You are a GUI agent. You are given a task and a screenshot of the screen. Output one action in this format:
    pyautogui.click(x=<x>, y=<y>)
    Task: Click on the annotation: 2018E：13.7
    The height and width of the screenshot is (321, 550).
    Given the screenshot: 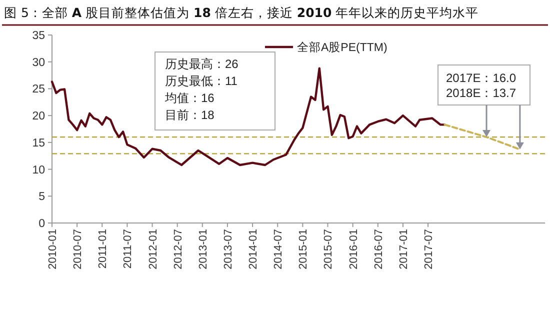 What is the action you would take?
    pyautogui.click(x=481, y=93)
    